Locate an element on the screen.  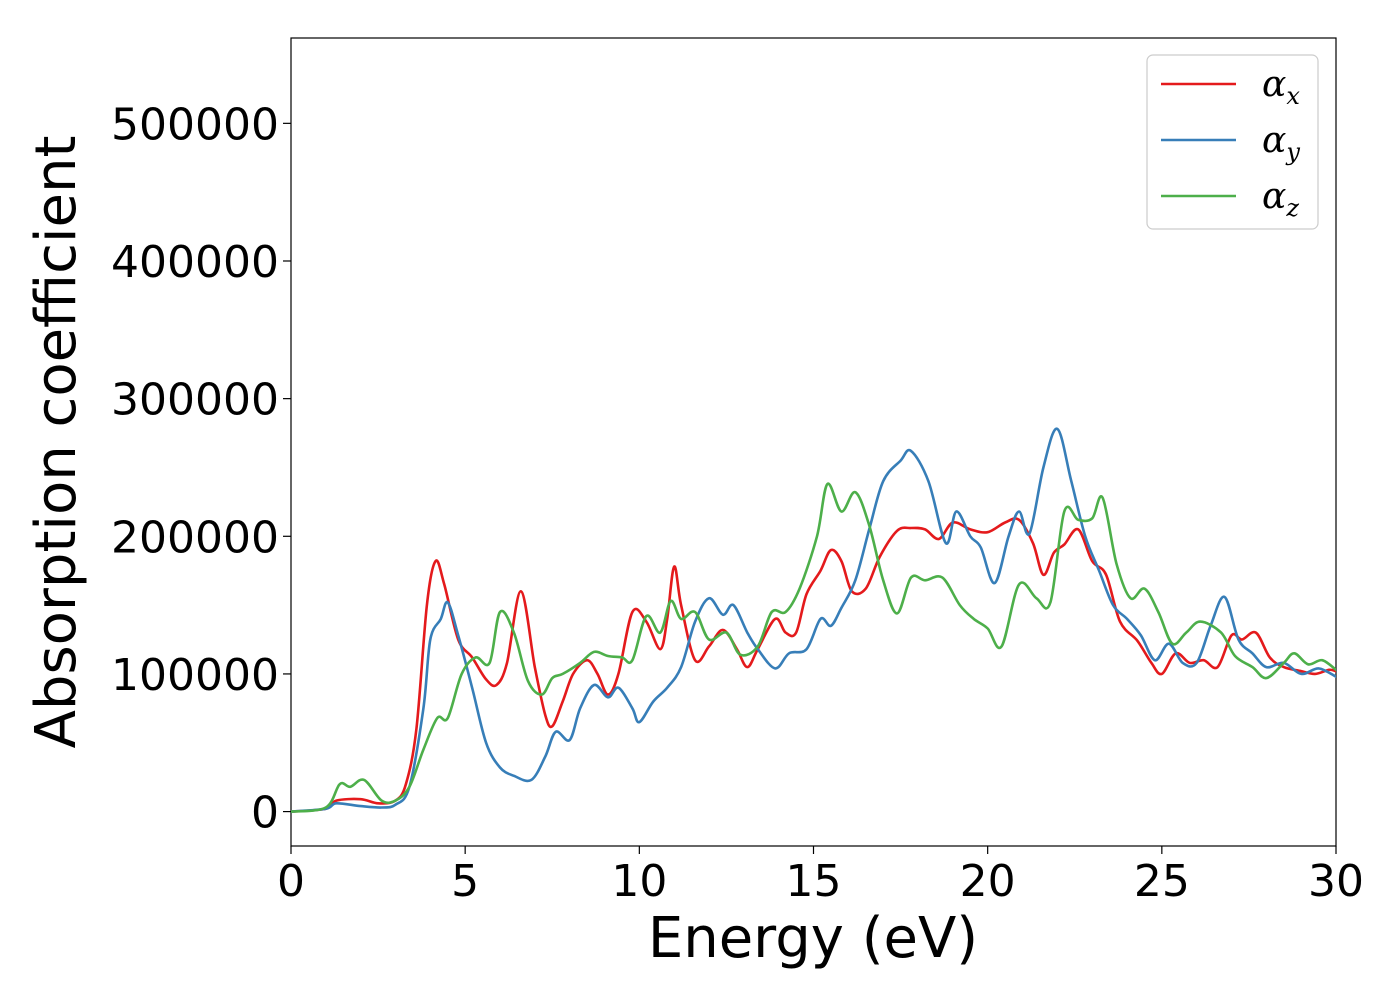
x-tick-label: 10 is located at coordinates (639, 881).